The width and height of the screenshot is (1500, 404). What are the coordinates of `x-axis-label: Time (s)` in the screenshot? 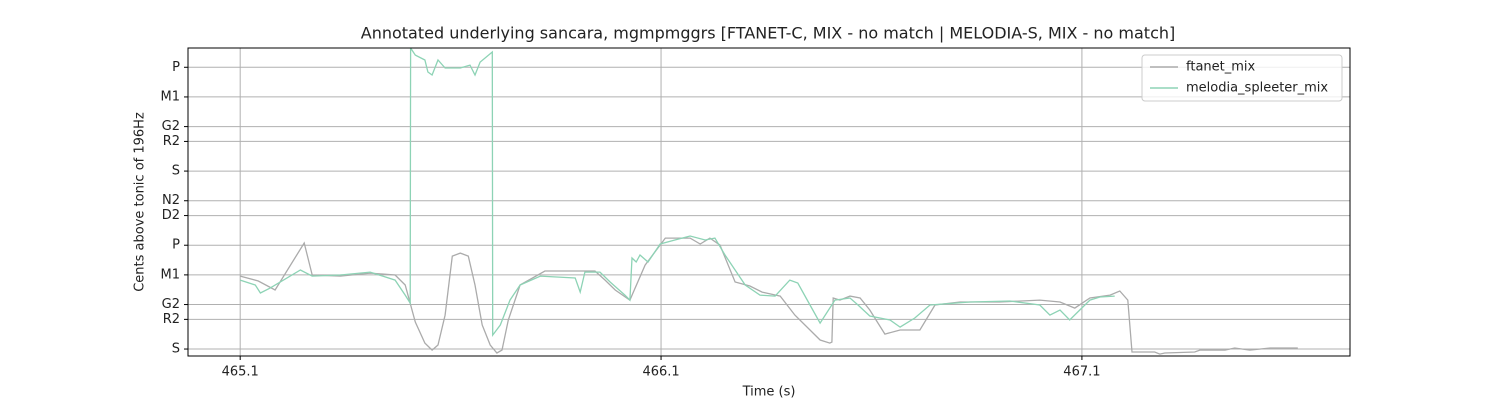 It's located at (769, 392).